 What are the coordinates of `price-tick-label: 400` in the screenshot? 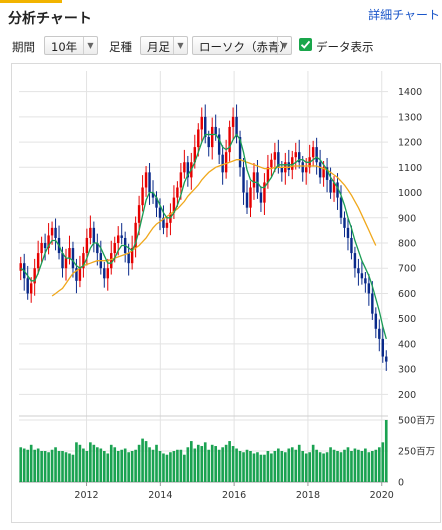 It's located at (407, 344).